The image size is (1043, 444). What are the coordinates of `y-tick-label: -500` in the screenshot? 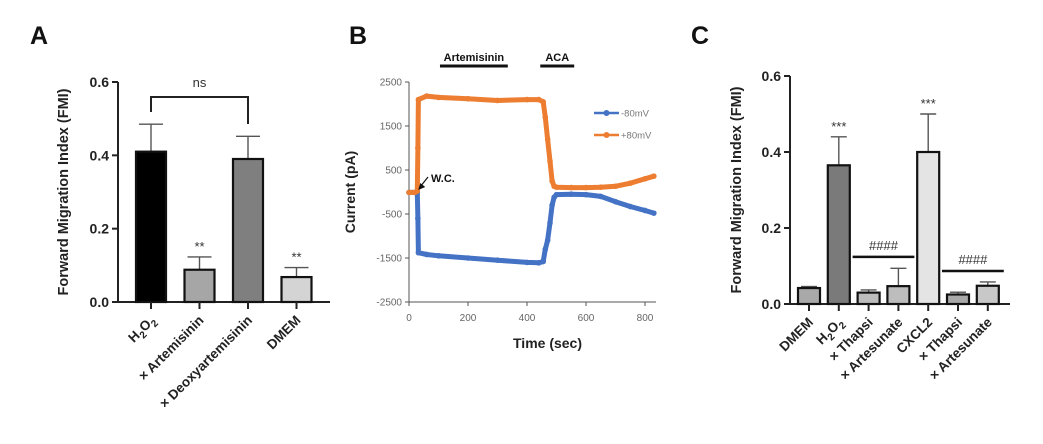 It's located at (392, 215).